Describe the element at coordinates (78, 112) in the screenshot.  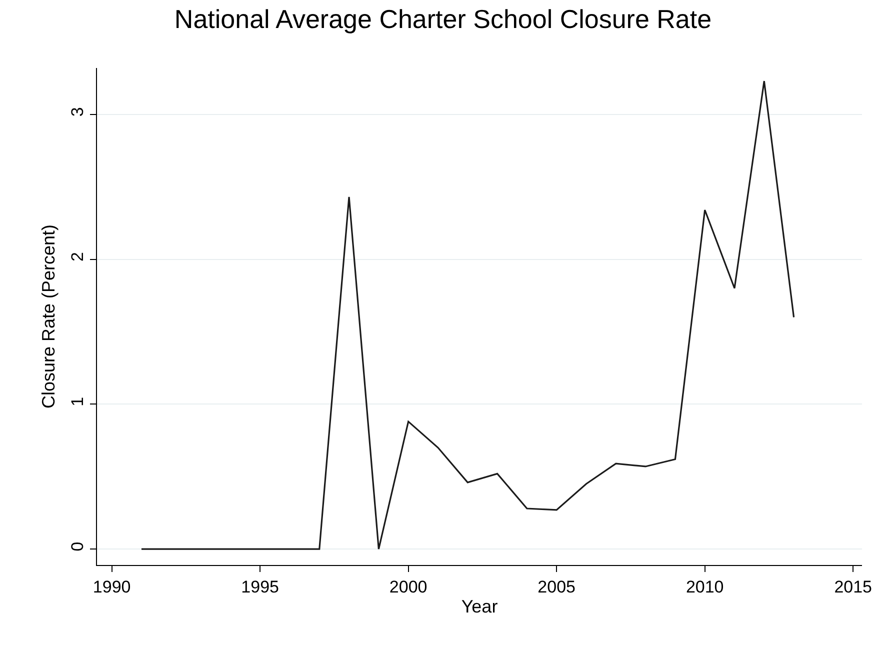
I see `y-tick-label: 3` at that location.